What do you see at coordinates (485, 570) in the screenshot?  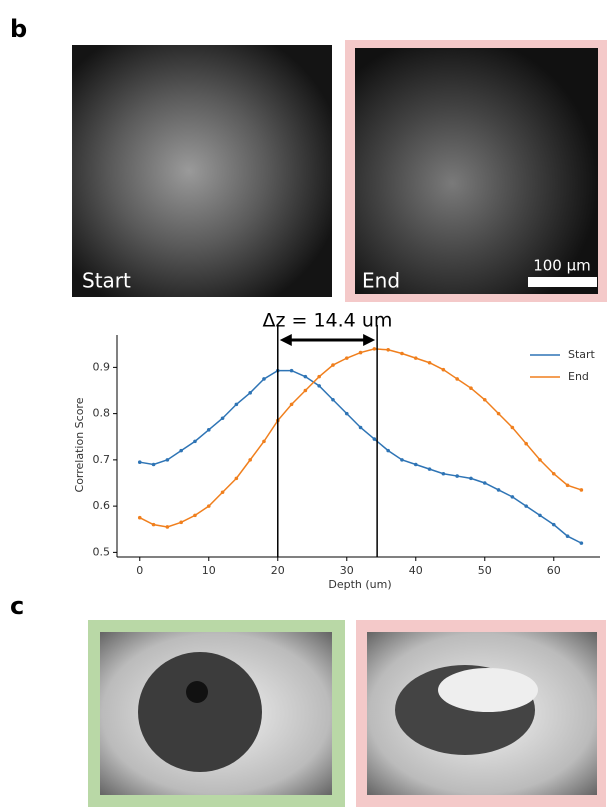 I see `x-tick-label: 50` at bounding box center [485, 570].